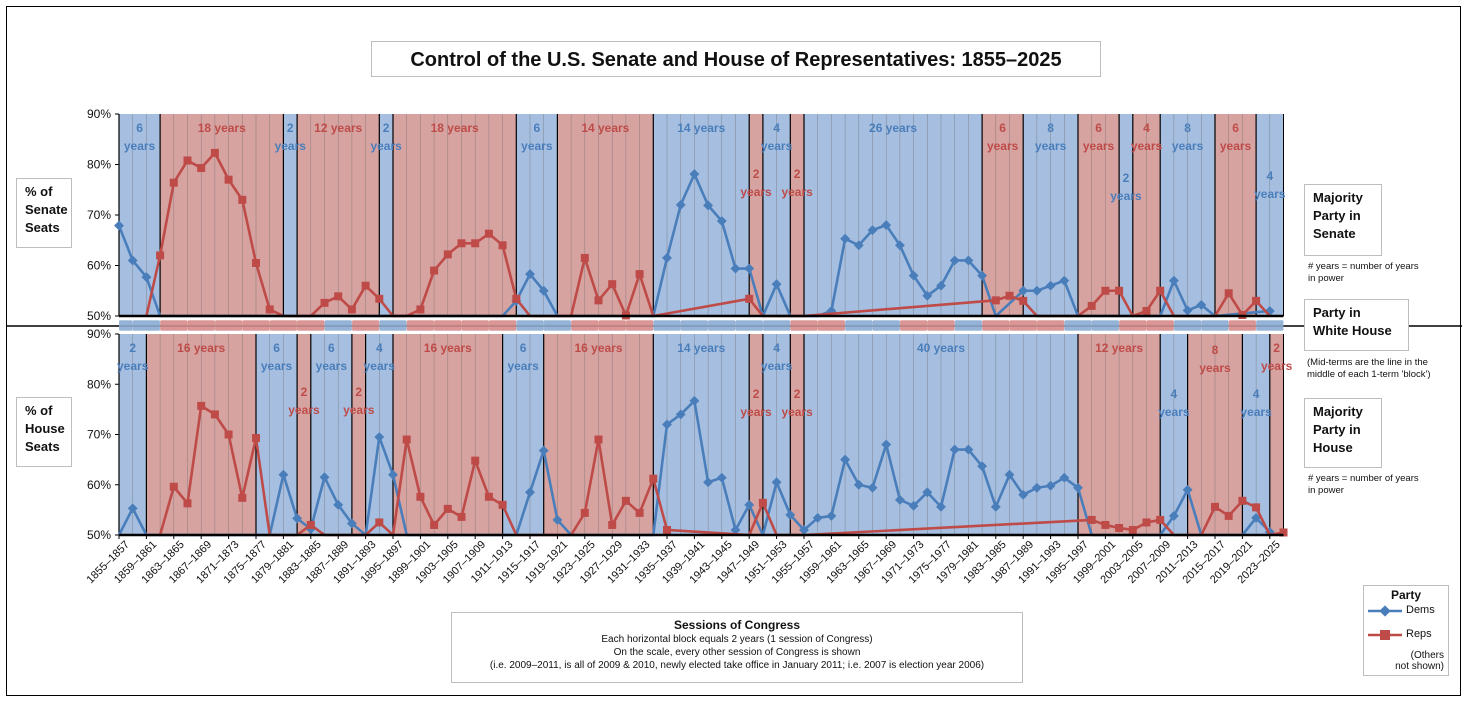  What do you see at coordinates (1385, 635) in the screenshot?
I see `reps-line-icon` at bounding box center [1385, 635].